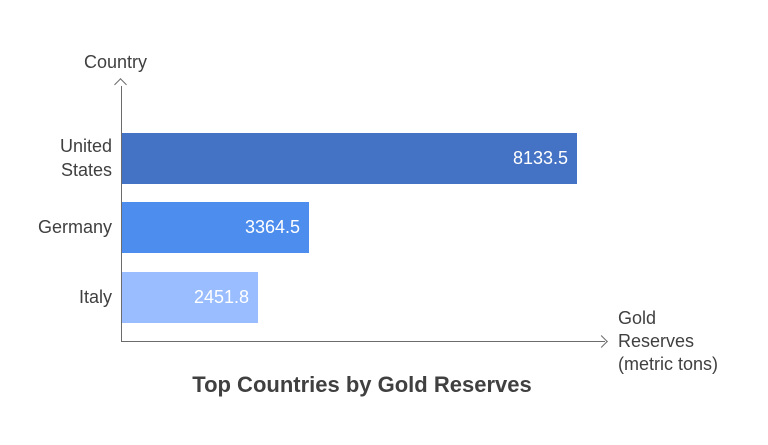 Image resolution: width=768 pixels, height=445 pixels. I want to click on category-label-germany: Germany, so click(74, 227).